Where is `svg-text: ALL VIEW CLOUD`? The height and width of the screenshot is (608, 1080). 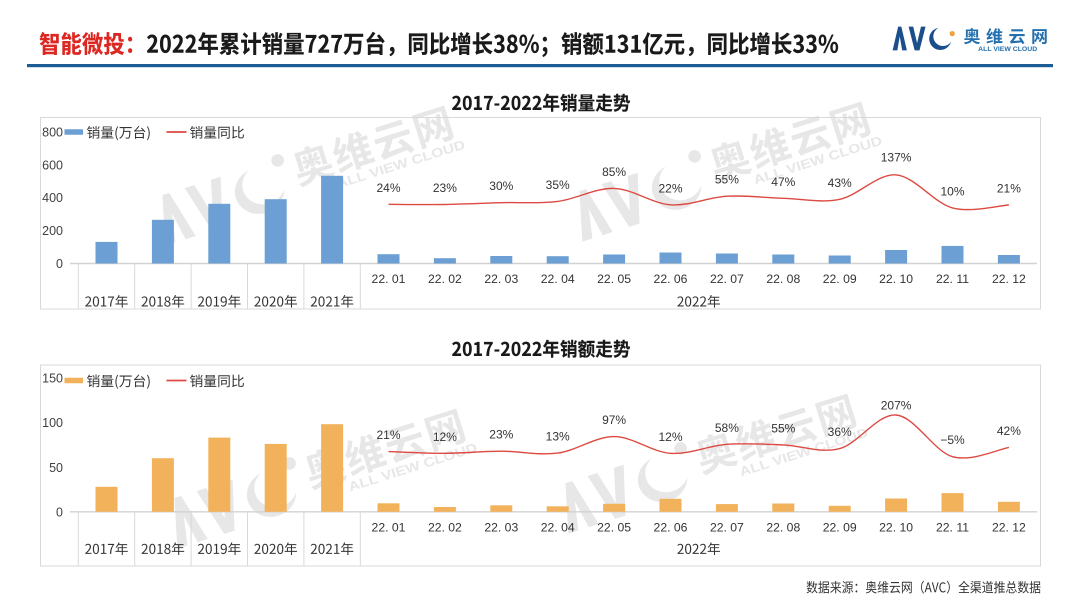 svg-text: ALL VIEW CLOUD is located at coordinates (1008, 49).